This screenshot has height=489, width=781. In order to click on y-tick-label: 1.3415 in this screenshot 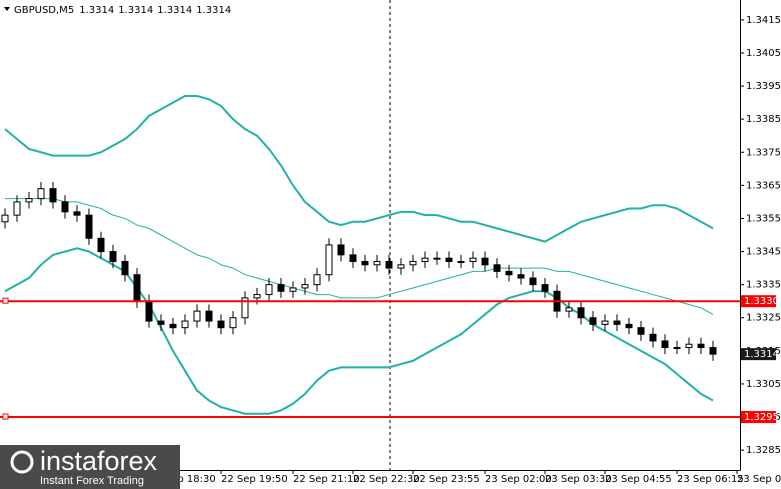, I will do `click(763, 20)`.